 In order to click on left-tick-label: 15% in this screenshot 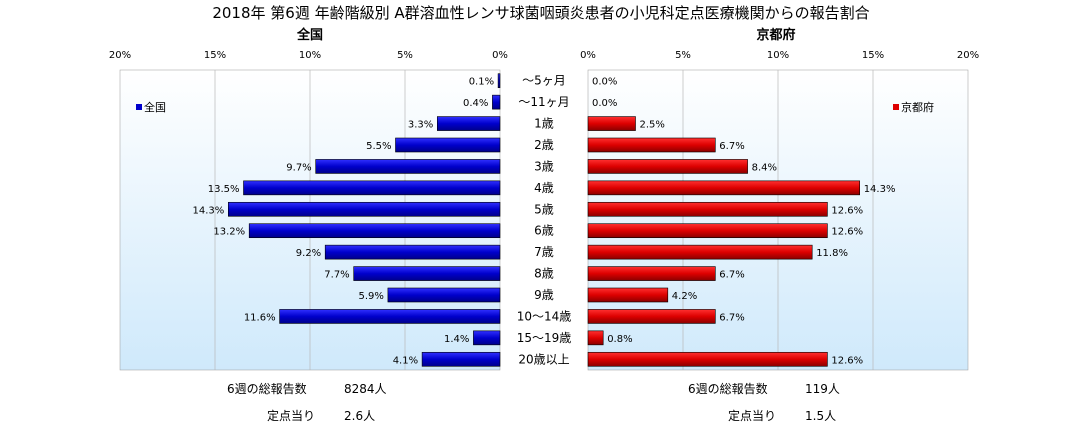, I will do `click(215, 55)`.